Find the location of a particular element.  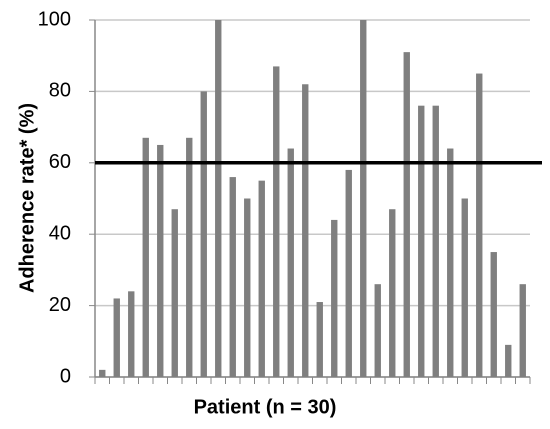

y-tick-label: 20 is located at coordinates (60, 305).